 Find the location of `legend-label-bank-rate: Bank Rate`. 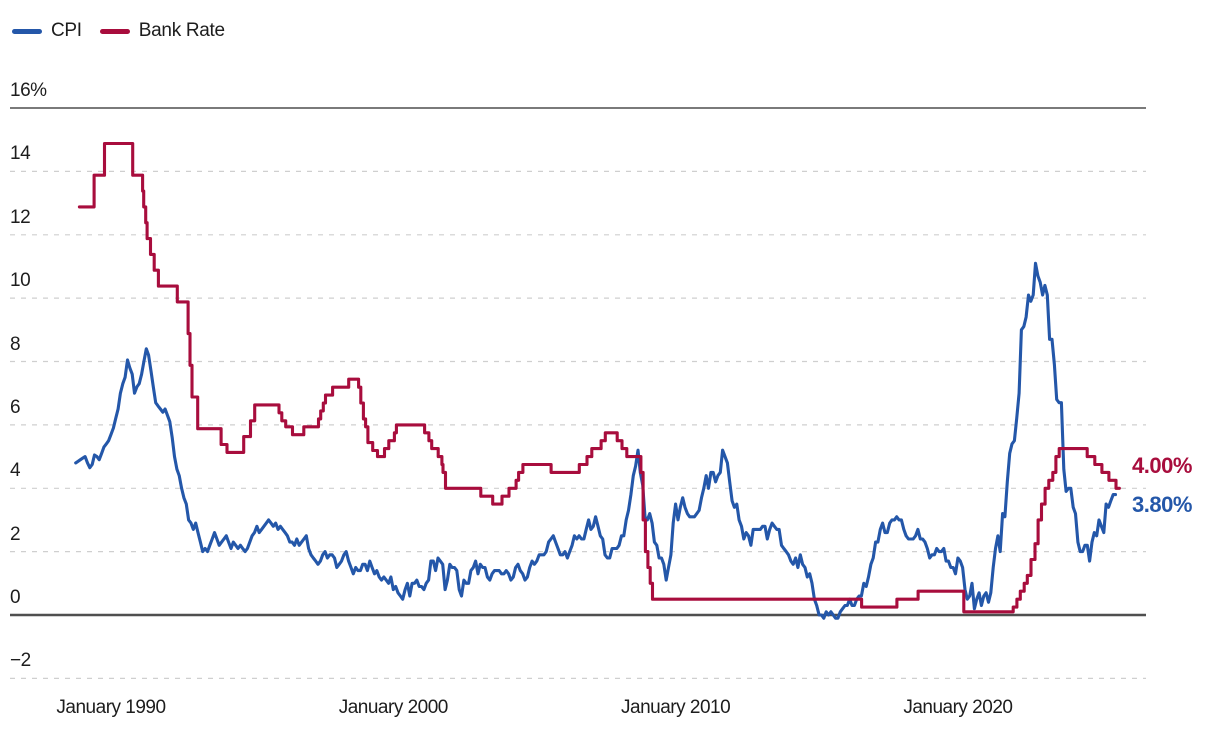

legend-label-bank-rate: Bank Rate is located at coordinates (181, 30).